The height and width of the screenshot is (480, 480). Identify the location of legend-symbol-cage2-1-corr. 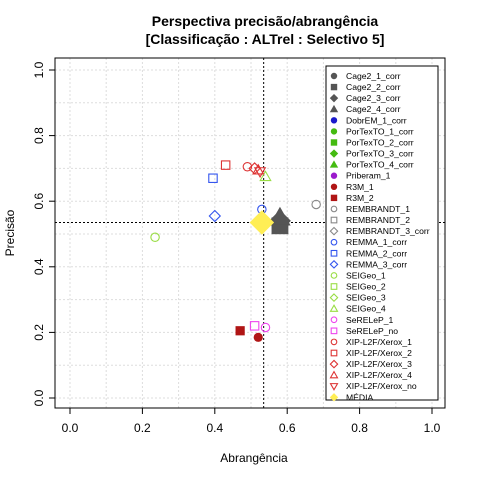
(334, 76).